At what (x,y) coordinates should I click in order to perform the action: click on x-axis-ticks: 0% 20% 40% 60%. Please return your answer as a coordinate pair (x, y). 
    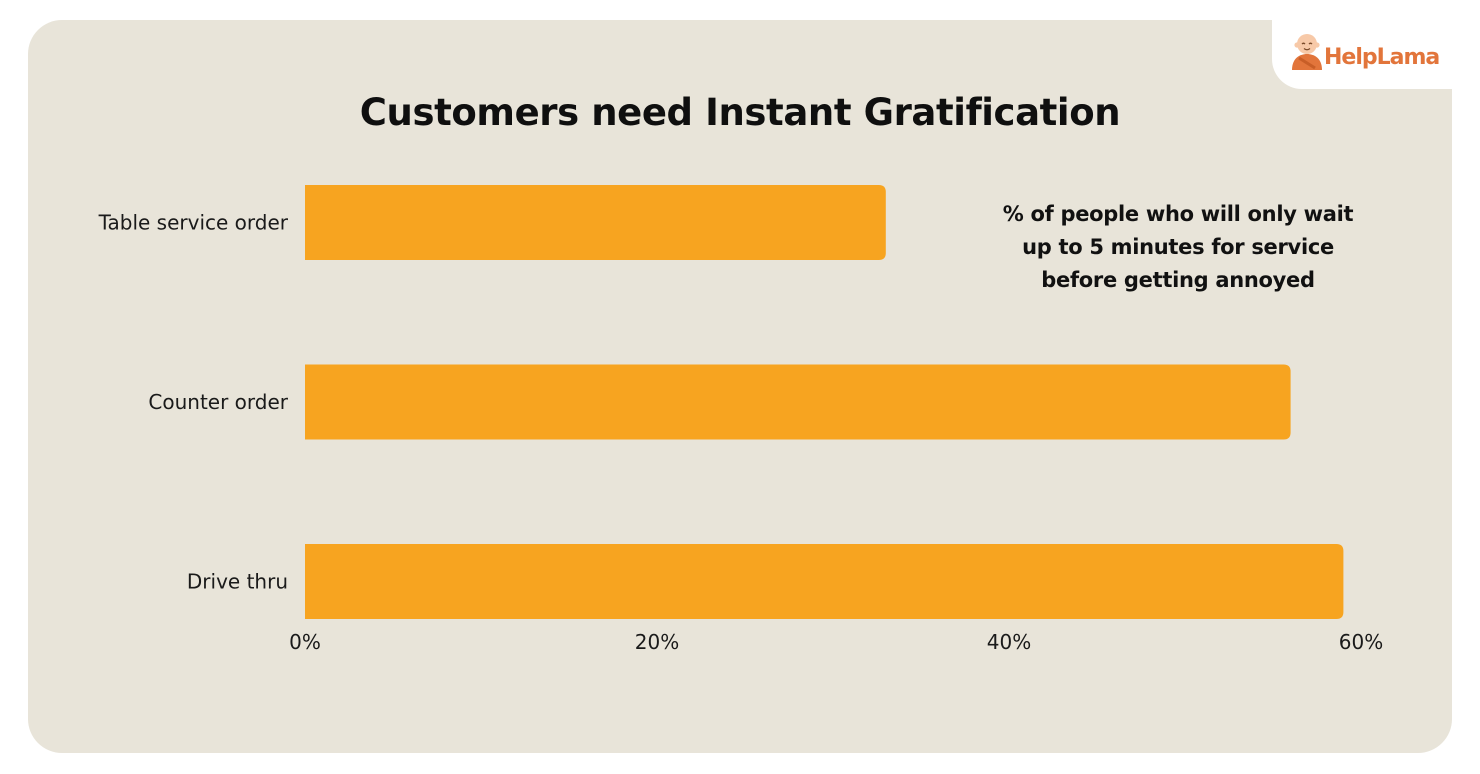
    Looking at the image, I should click on (836, 642).